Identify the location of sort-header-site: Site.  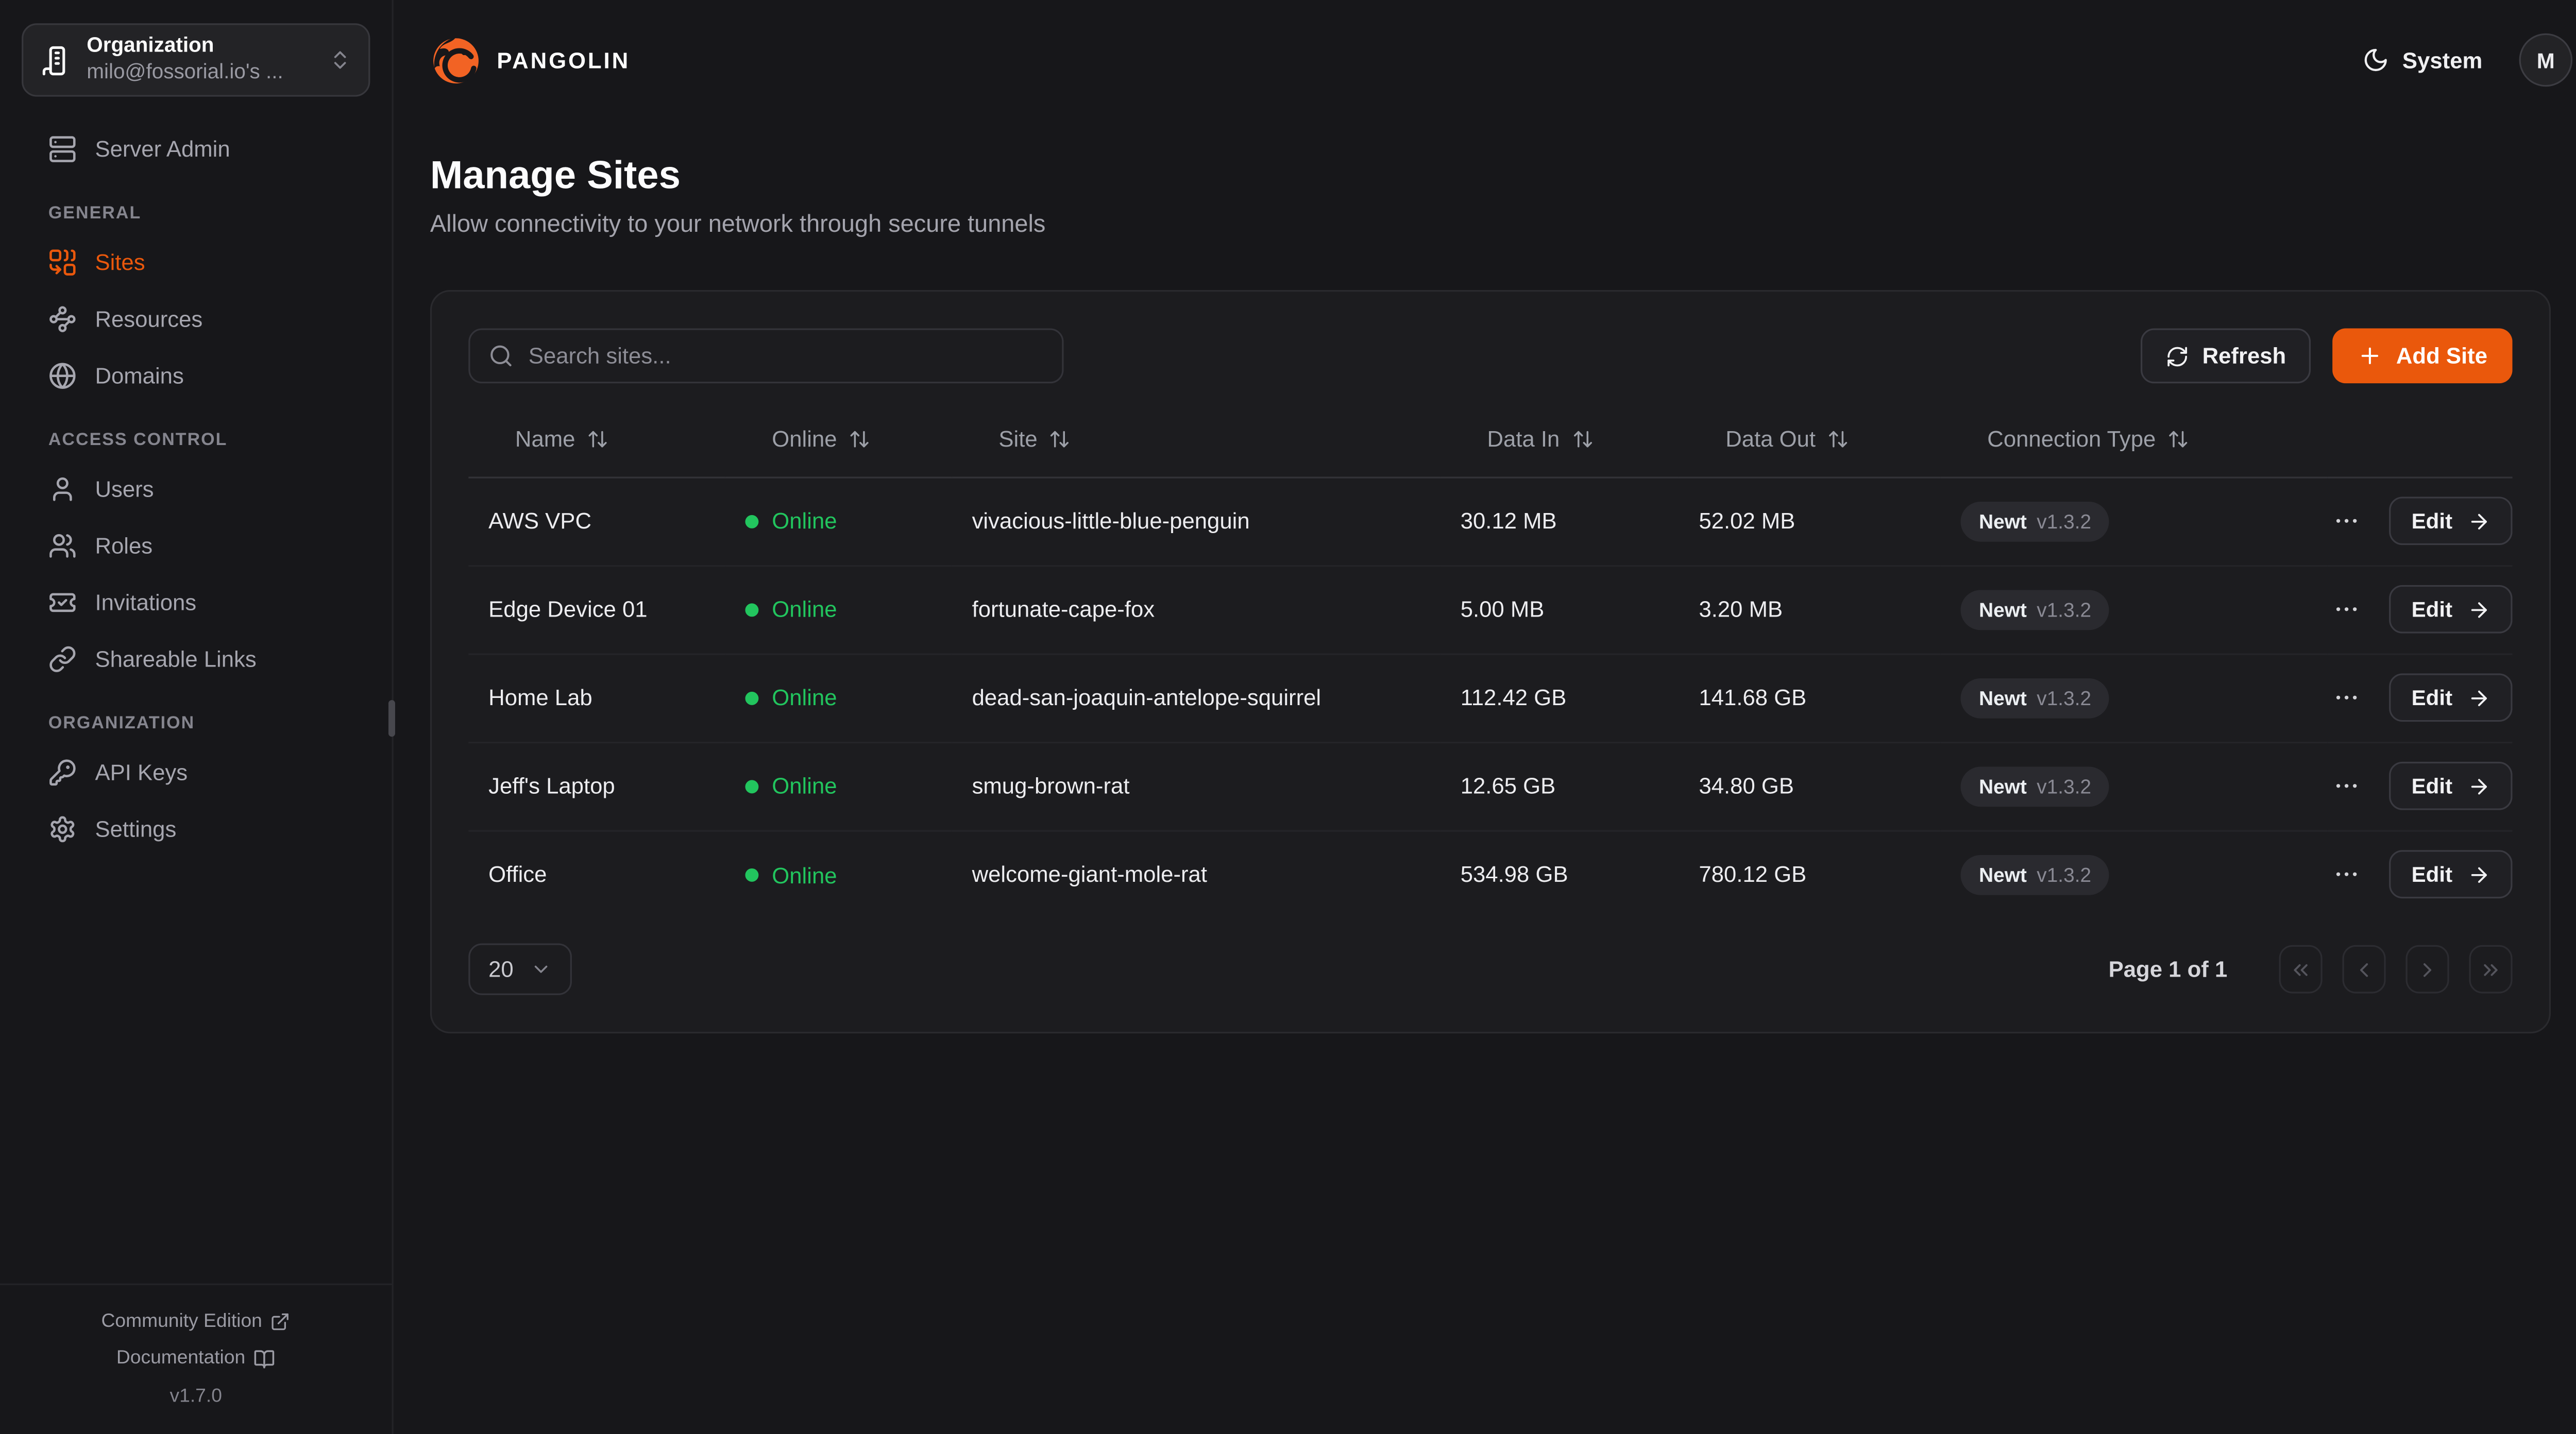
(1034, 439).